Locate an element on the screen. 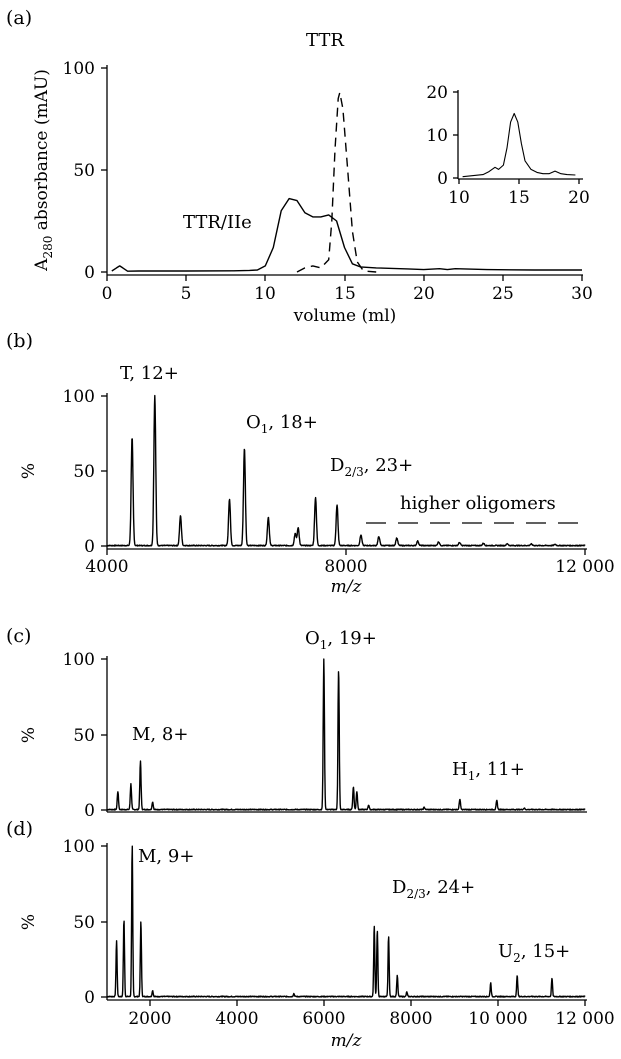 The width and height of the screenshot is (621, 1059). panel-b-annotation-o1-18: O1, 18+ is located at coordinates (282, 424).